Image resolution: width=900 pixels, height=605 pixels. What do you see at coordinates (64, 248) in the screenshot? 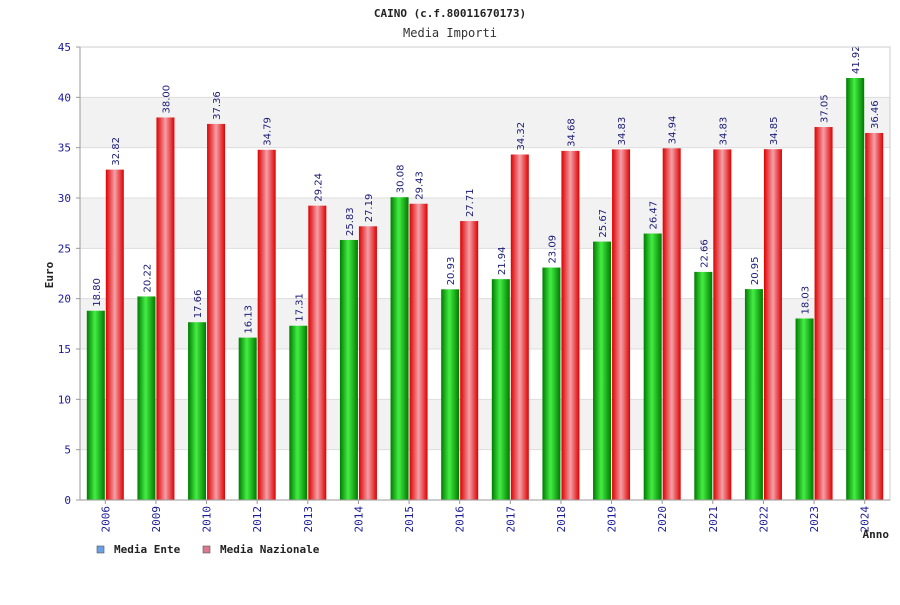
I see `y-tick-label: 25` at bounding box center [64, 248].